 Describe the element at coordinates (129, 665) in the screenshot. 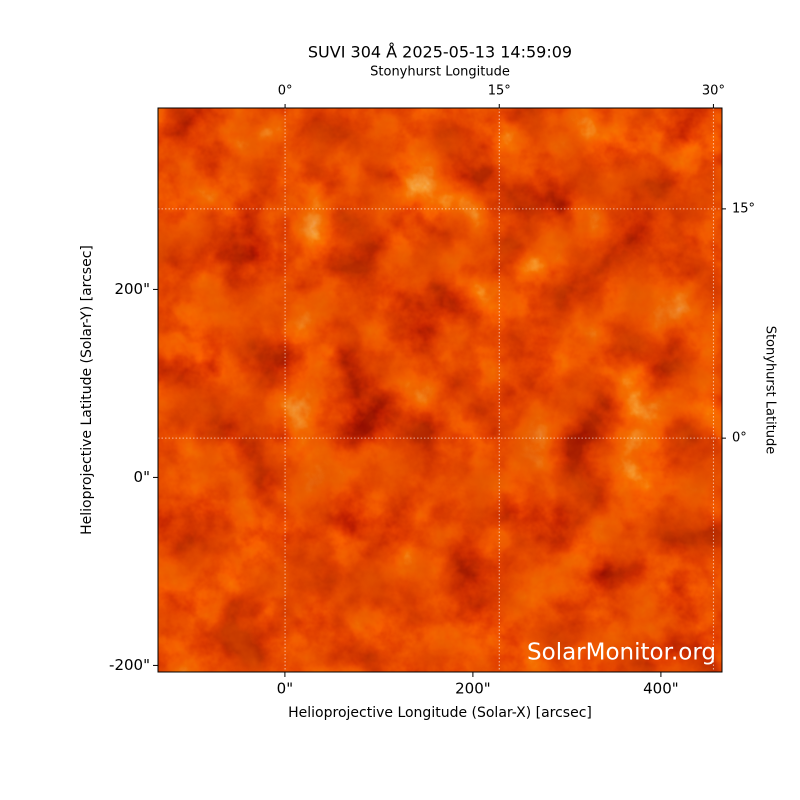

I see `y-tick-label: -200"` at that location.